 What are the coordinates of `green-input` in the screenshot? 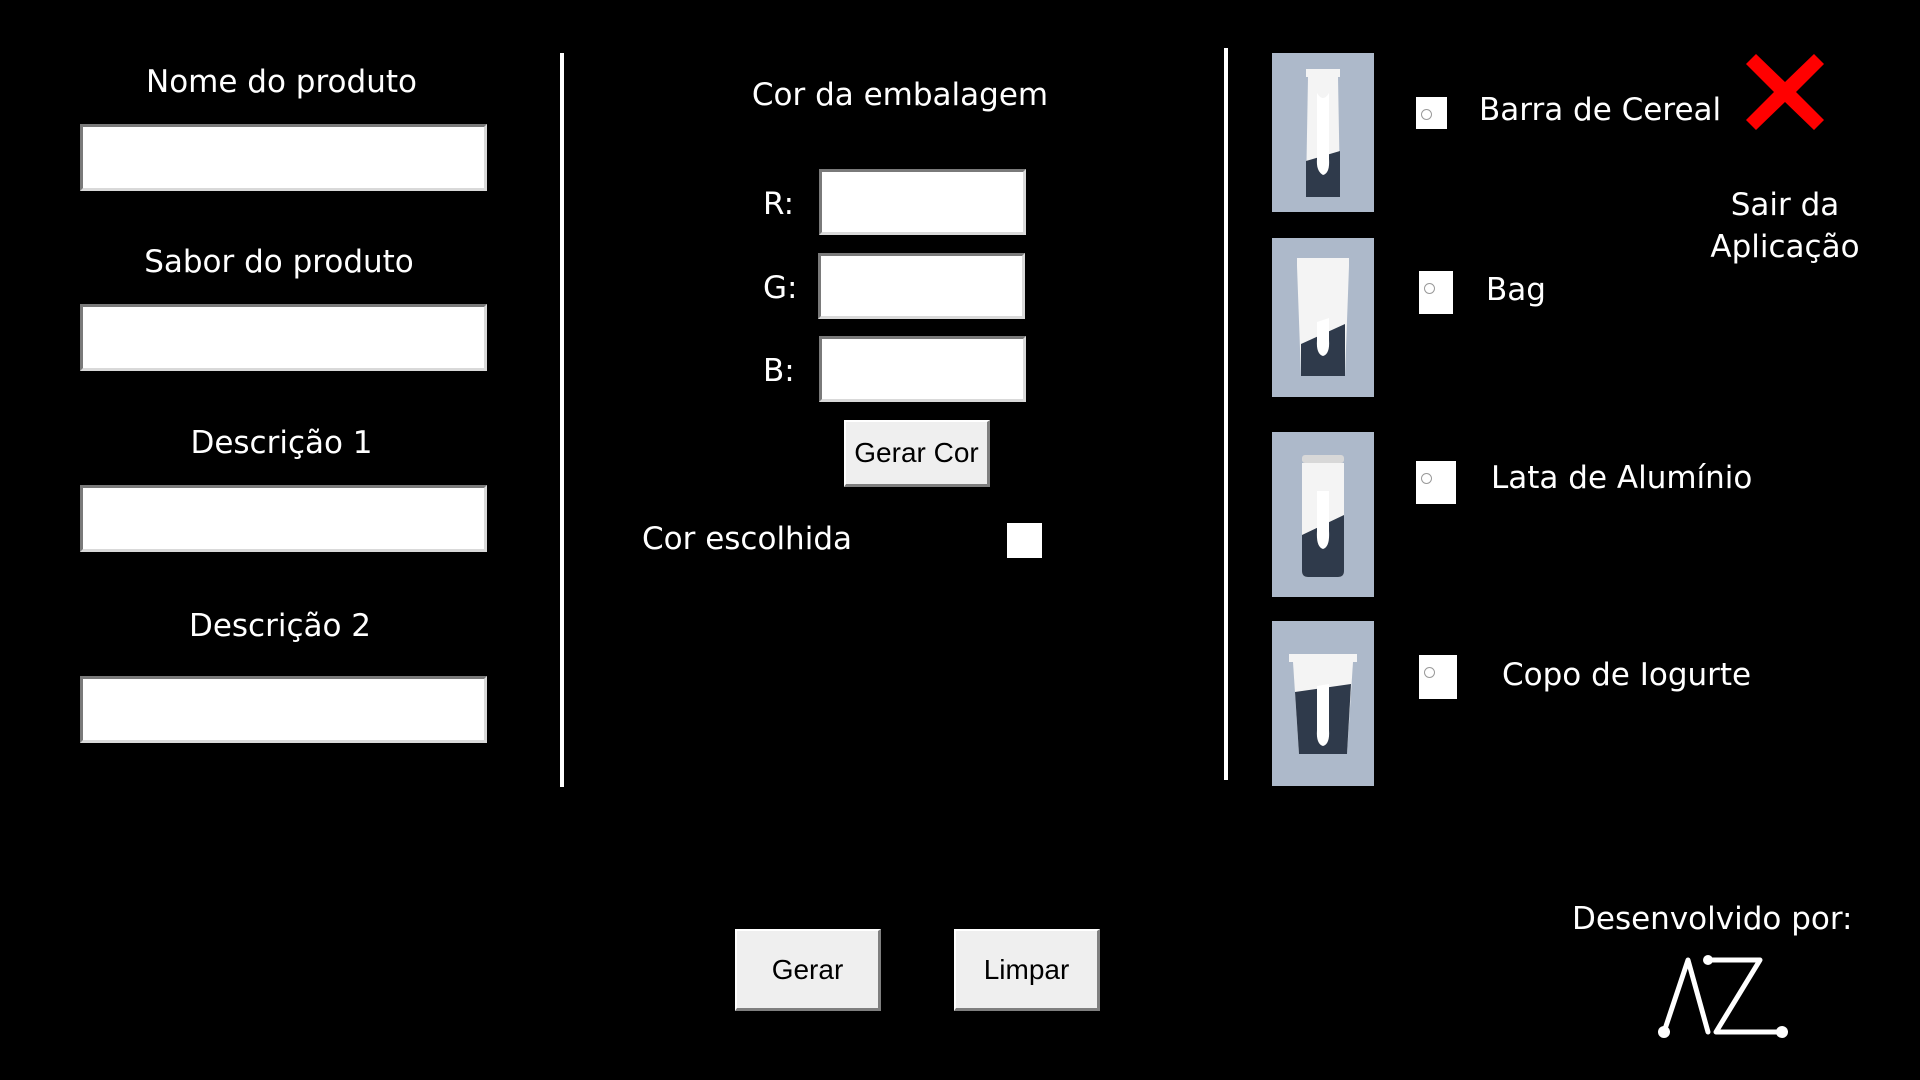 It's located at (921, 286).